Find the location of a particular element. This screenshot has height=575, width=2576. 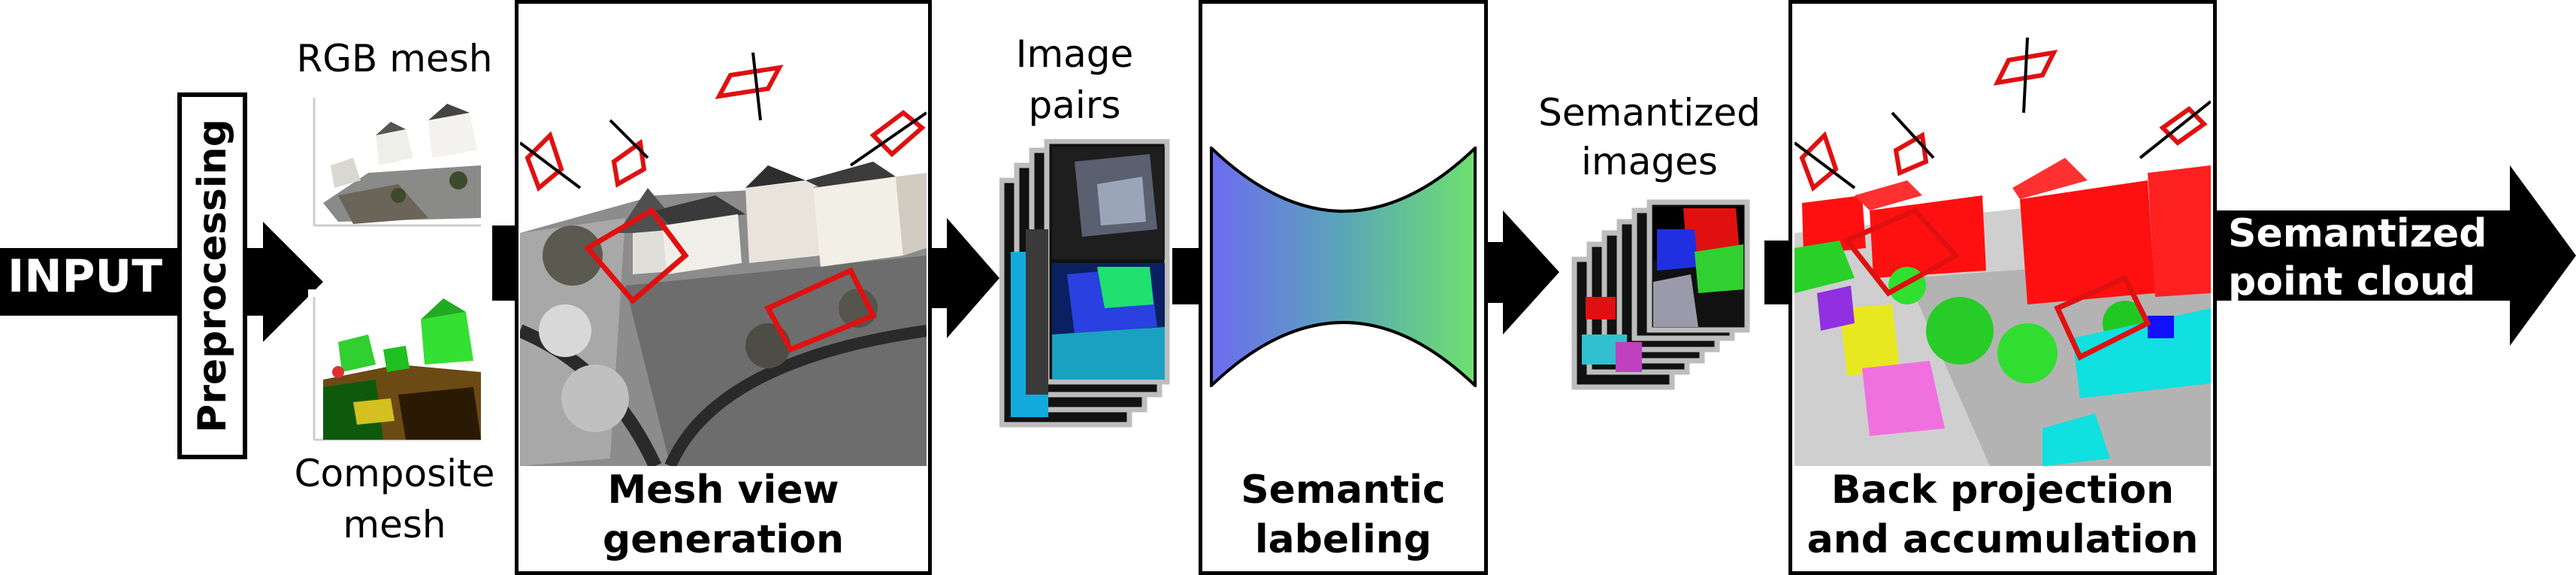

mesh-view-image is located at coordinates (723, 238).